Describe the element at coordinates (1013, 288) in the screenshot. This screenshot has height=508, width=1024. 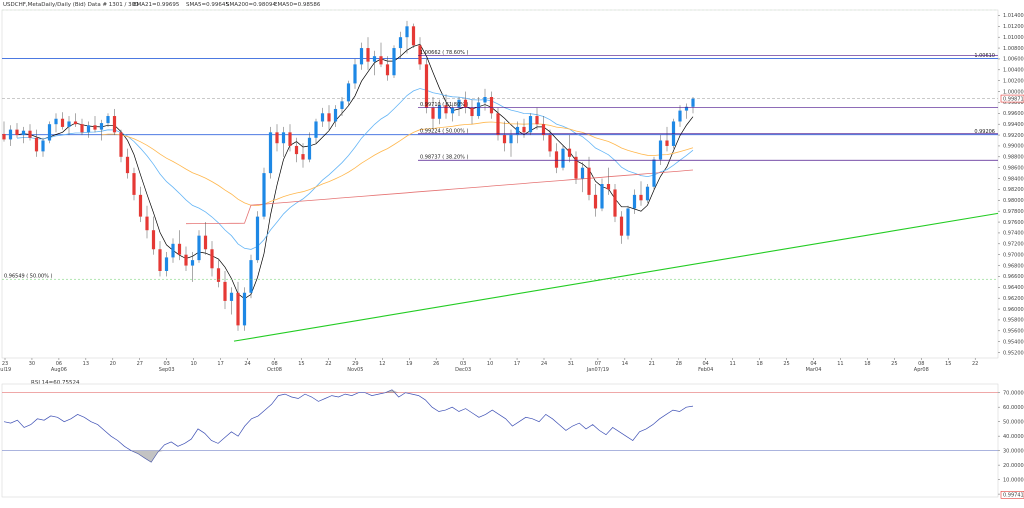
I see `y-tick-label: 0.96400` at that location.